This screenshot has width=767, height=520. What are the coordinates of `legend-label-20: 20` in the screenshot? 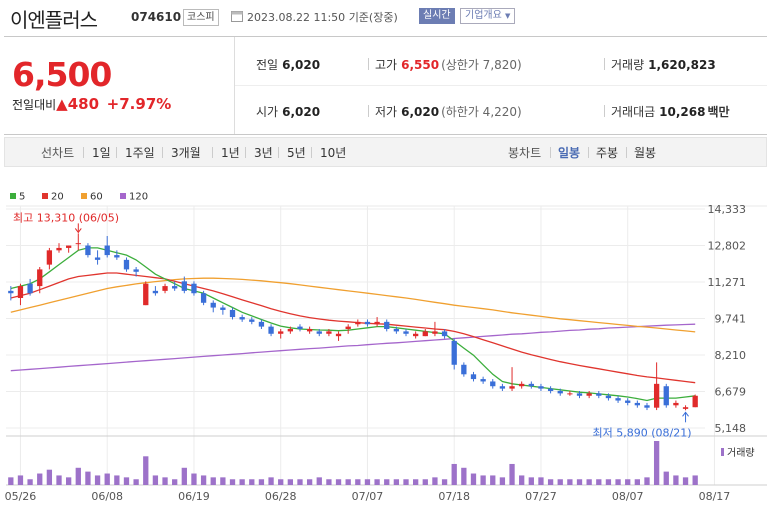 It's located at (57, 197).